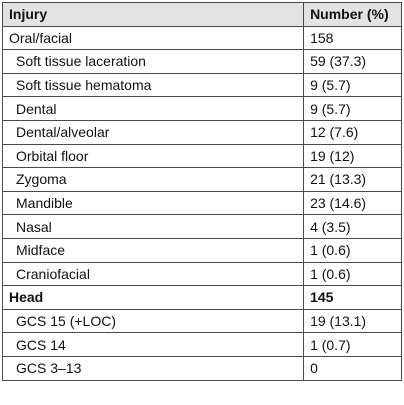 The width and height of the screenshot is (404, 405). What do you see at coordinates (352, 226) in the screenshot?
I see `number-cell: 4 (3.5)` at bounding box center [352, 226].